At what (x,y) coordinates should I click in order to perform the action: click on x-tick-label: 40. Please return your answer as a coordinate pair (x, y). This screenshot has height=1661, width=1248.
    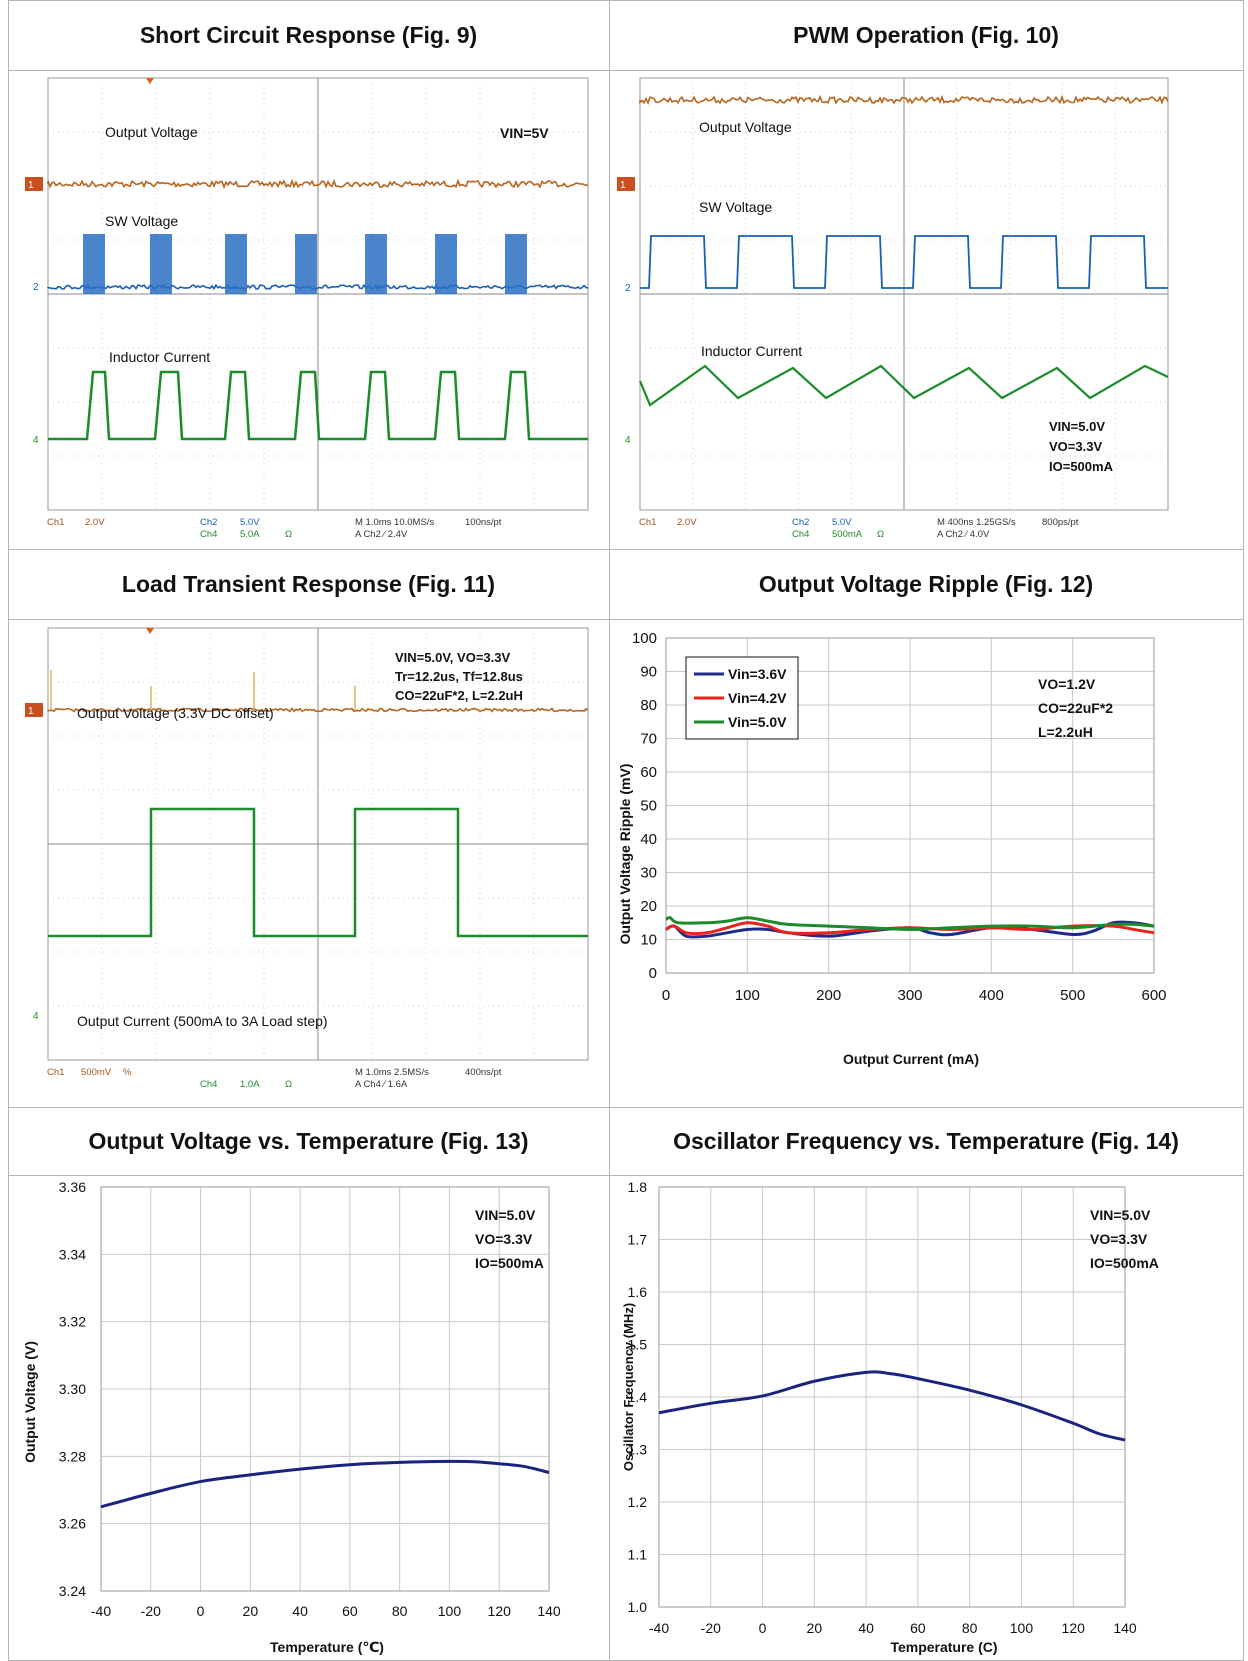
    Looking at the image, I should click on (866, 1628).